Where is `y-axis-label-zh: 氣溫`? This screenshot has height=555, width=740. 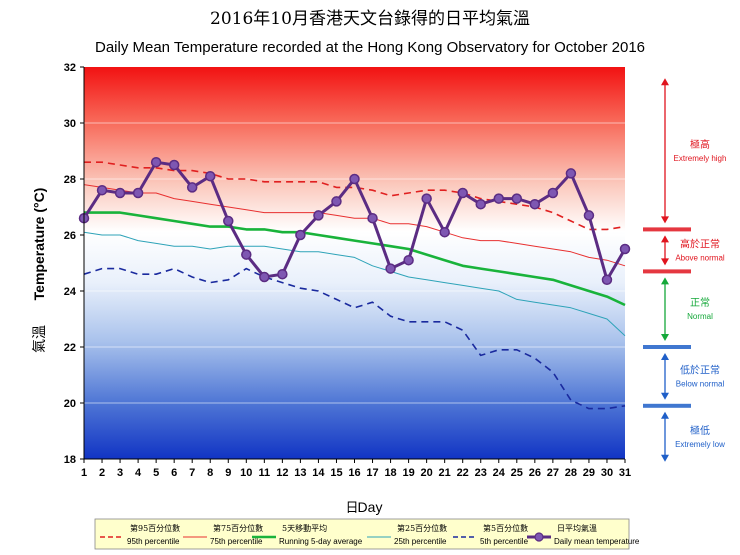
y-axis-label-zh: 氣溫 is located at coordinates (40, 339).